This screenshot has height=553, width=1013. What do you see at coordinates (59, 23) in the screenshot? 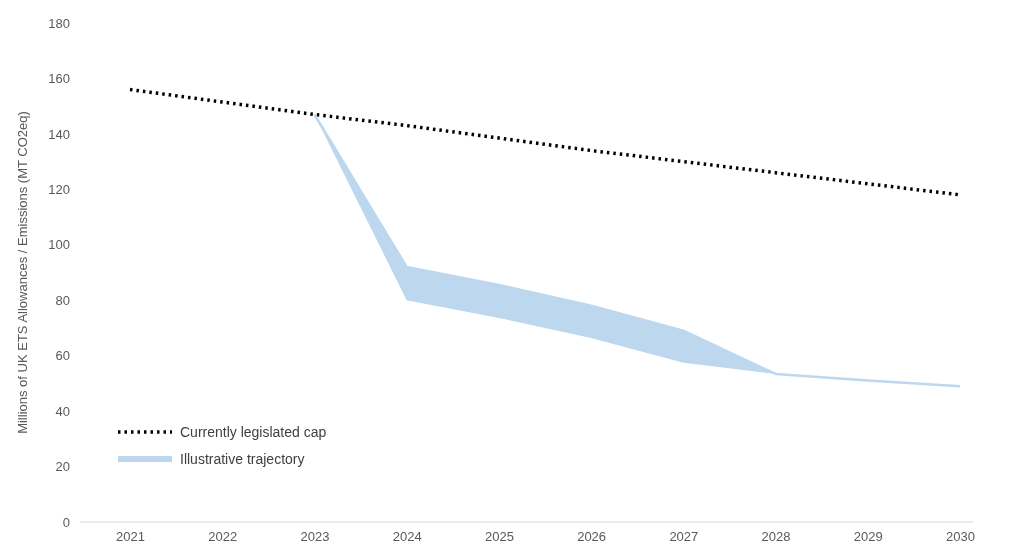
I see `y-tick-label: 180` at bounding box center [59, 23].